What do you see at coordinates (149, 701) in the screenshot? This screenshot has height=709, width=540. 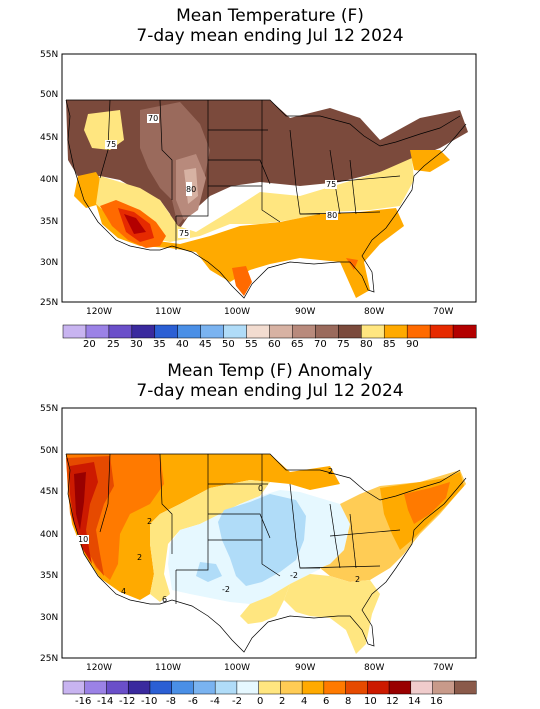 I see `map2-colorbar-tick: -10` at bounding box center [149, 701].